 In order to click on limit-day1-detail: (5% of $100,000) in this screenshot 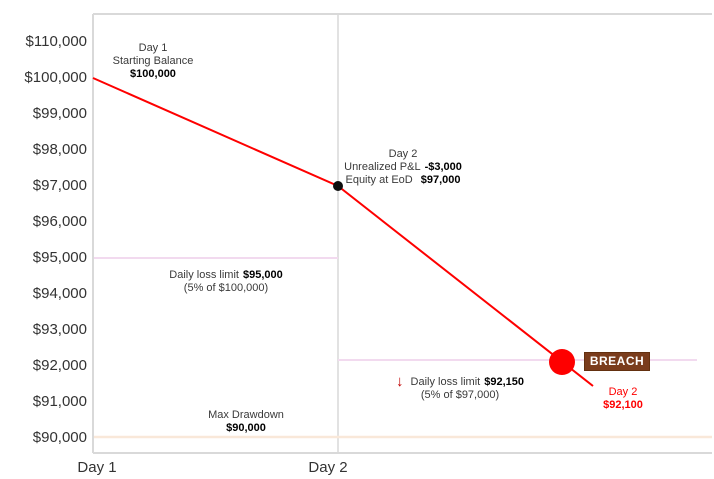, I will do `click(226, 288)`.